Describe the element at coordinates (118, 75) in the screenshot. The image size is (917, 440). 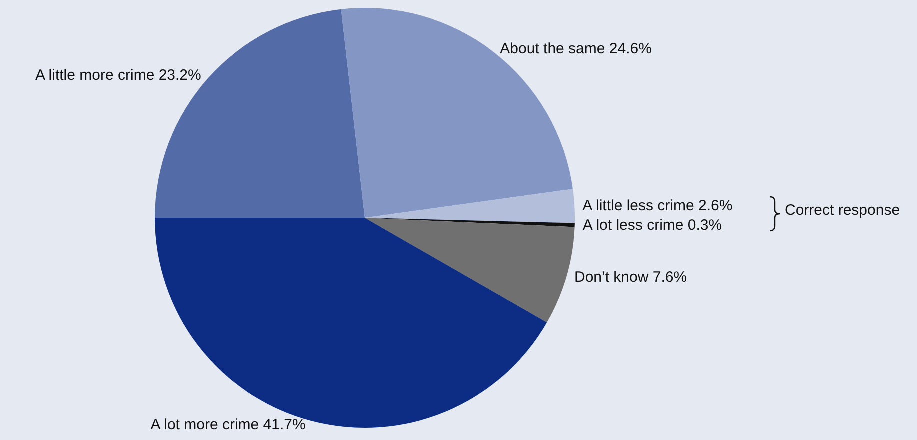
I see `slice-label: A little more crime 23.2%` at that location.